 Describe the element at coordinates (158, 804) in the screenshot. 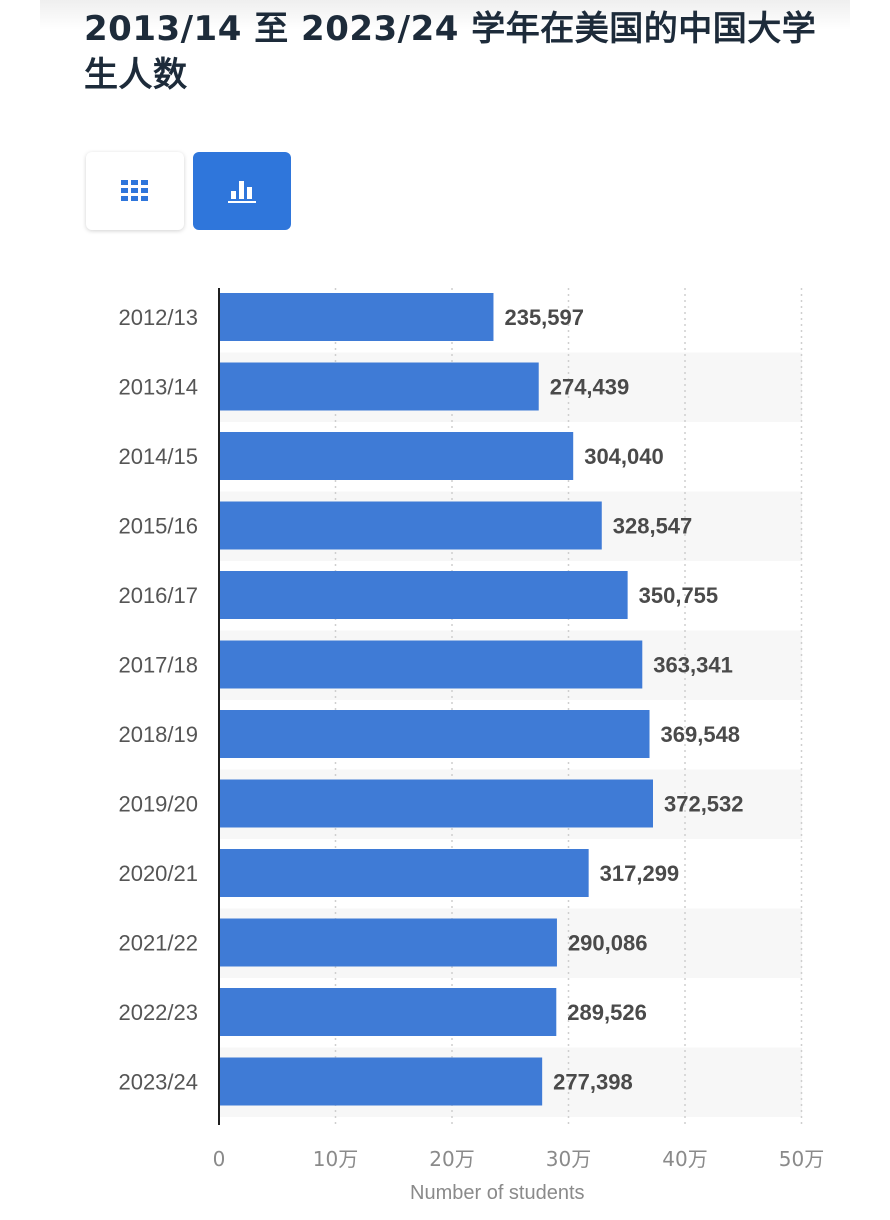

I see `category-label: 2019/20` at that location.